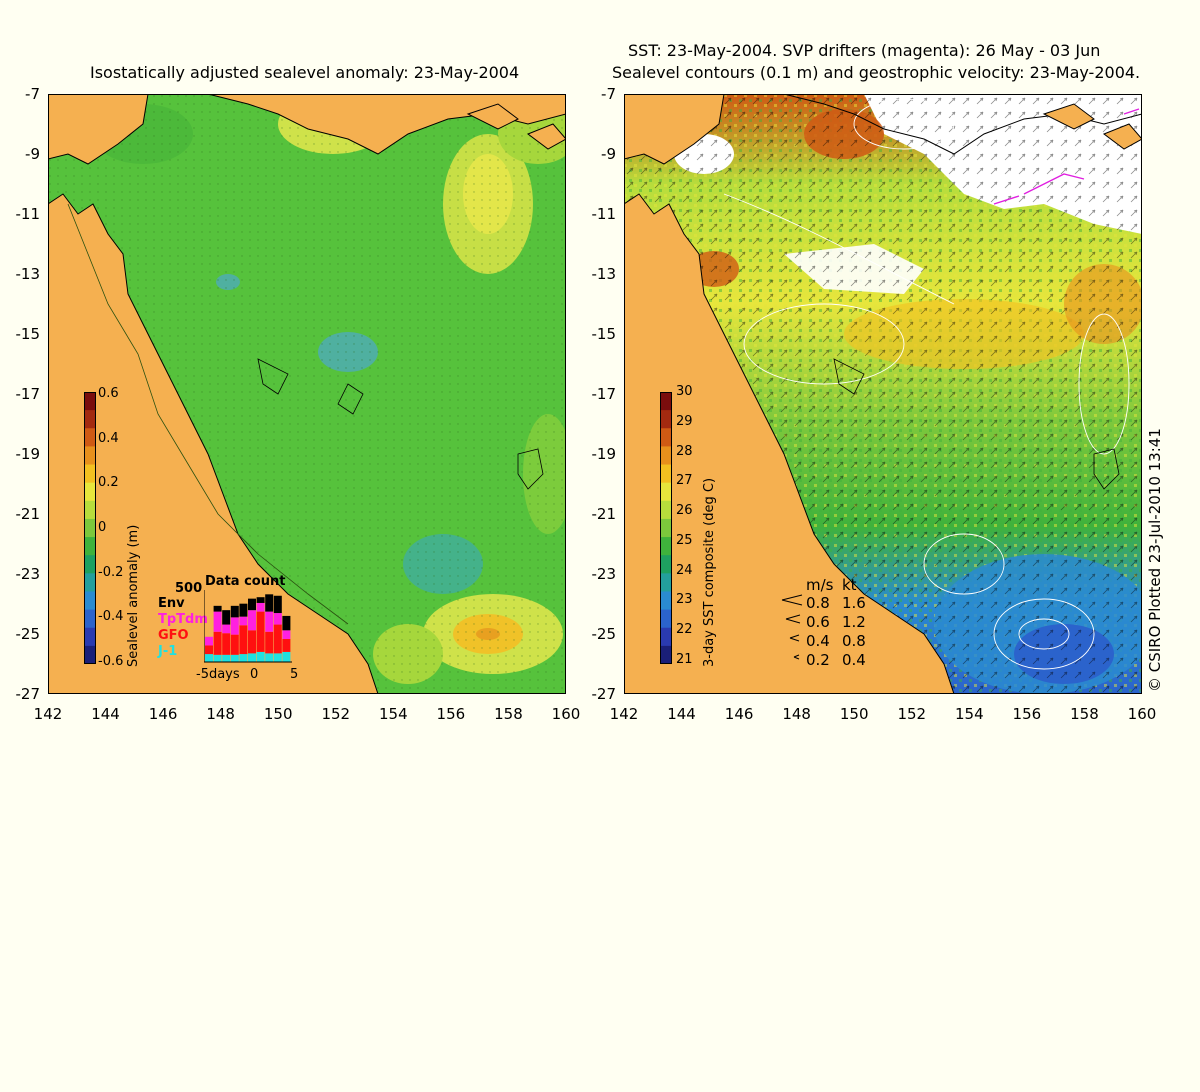 This screenshot has width=1200, height=1092. I want to click on colorbar-tick-label: 21, so click(684, 659).